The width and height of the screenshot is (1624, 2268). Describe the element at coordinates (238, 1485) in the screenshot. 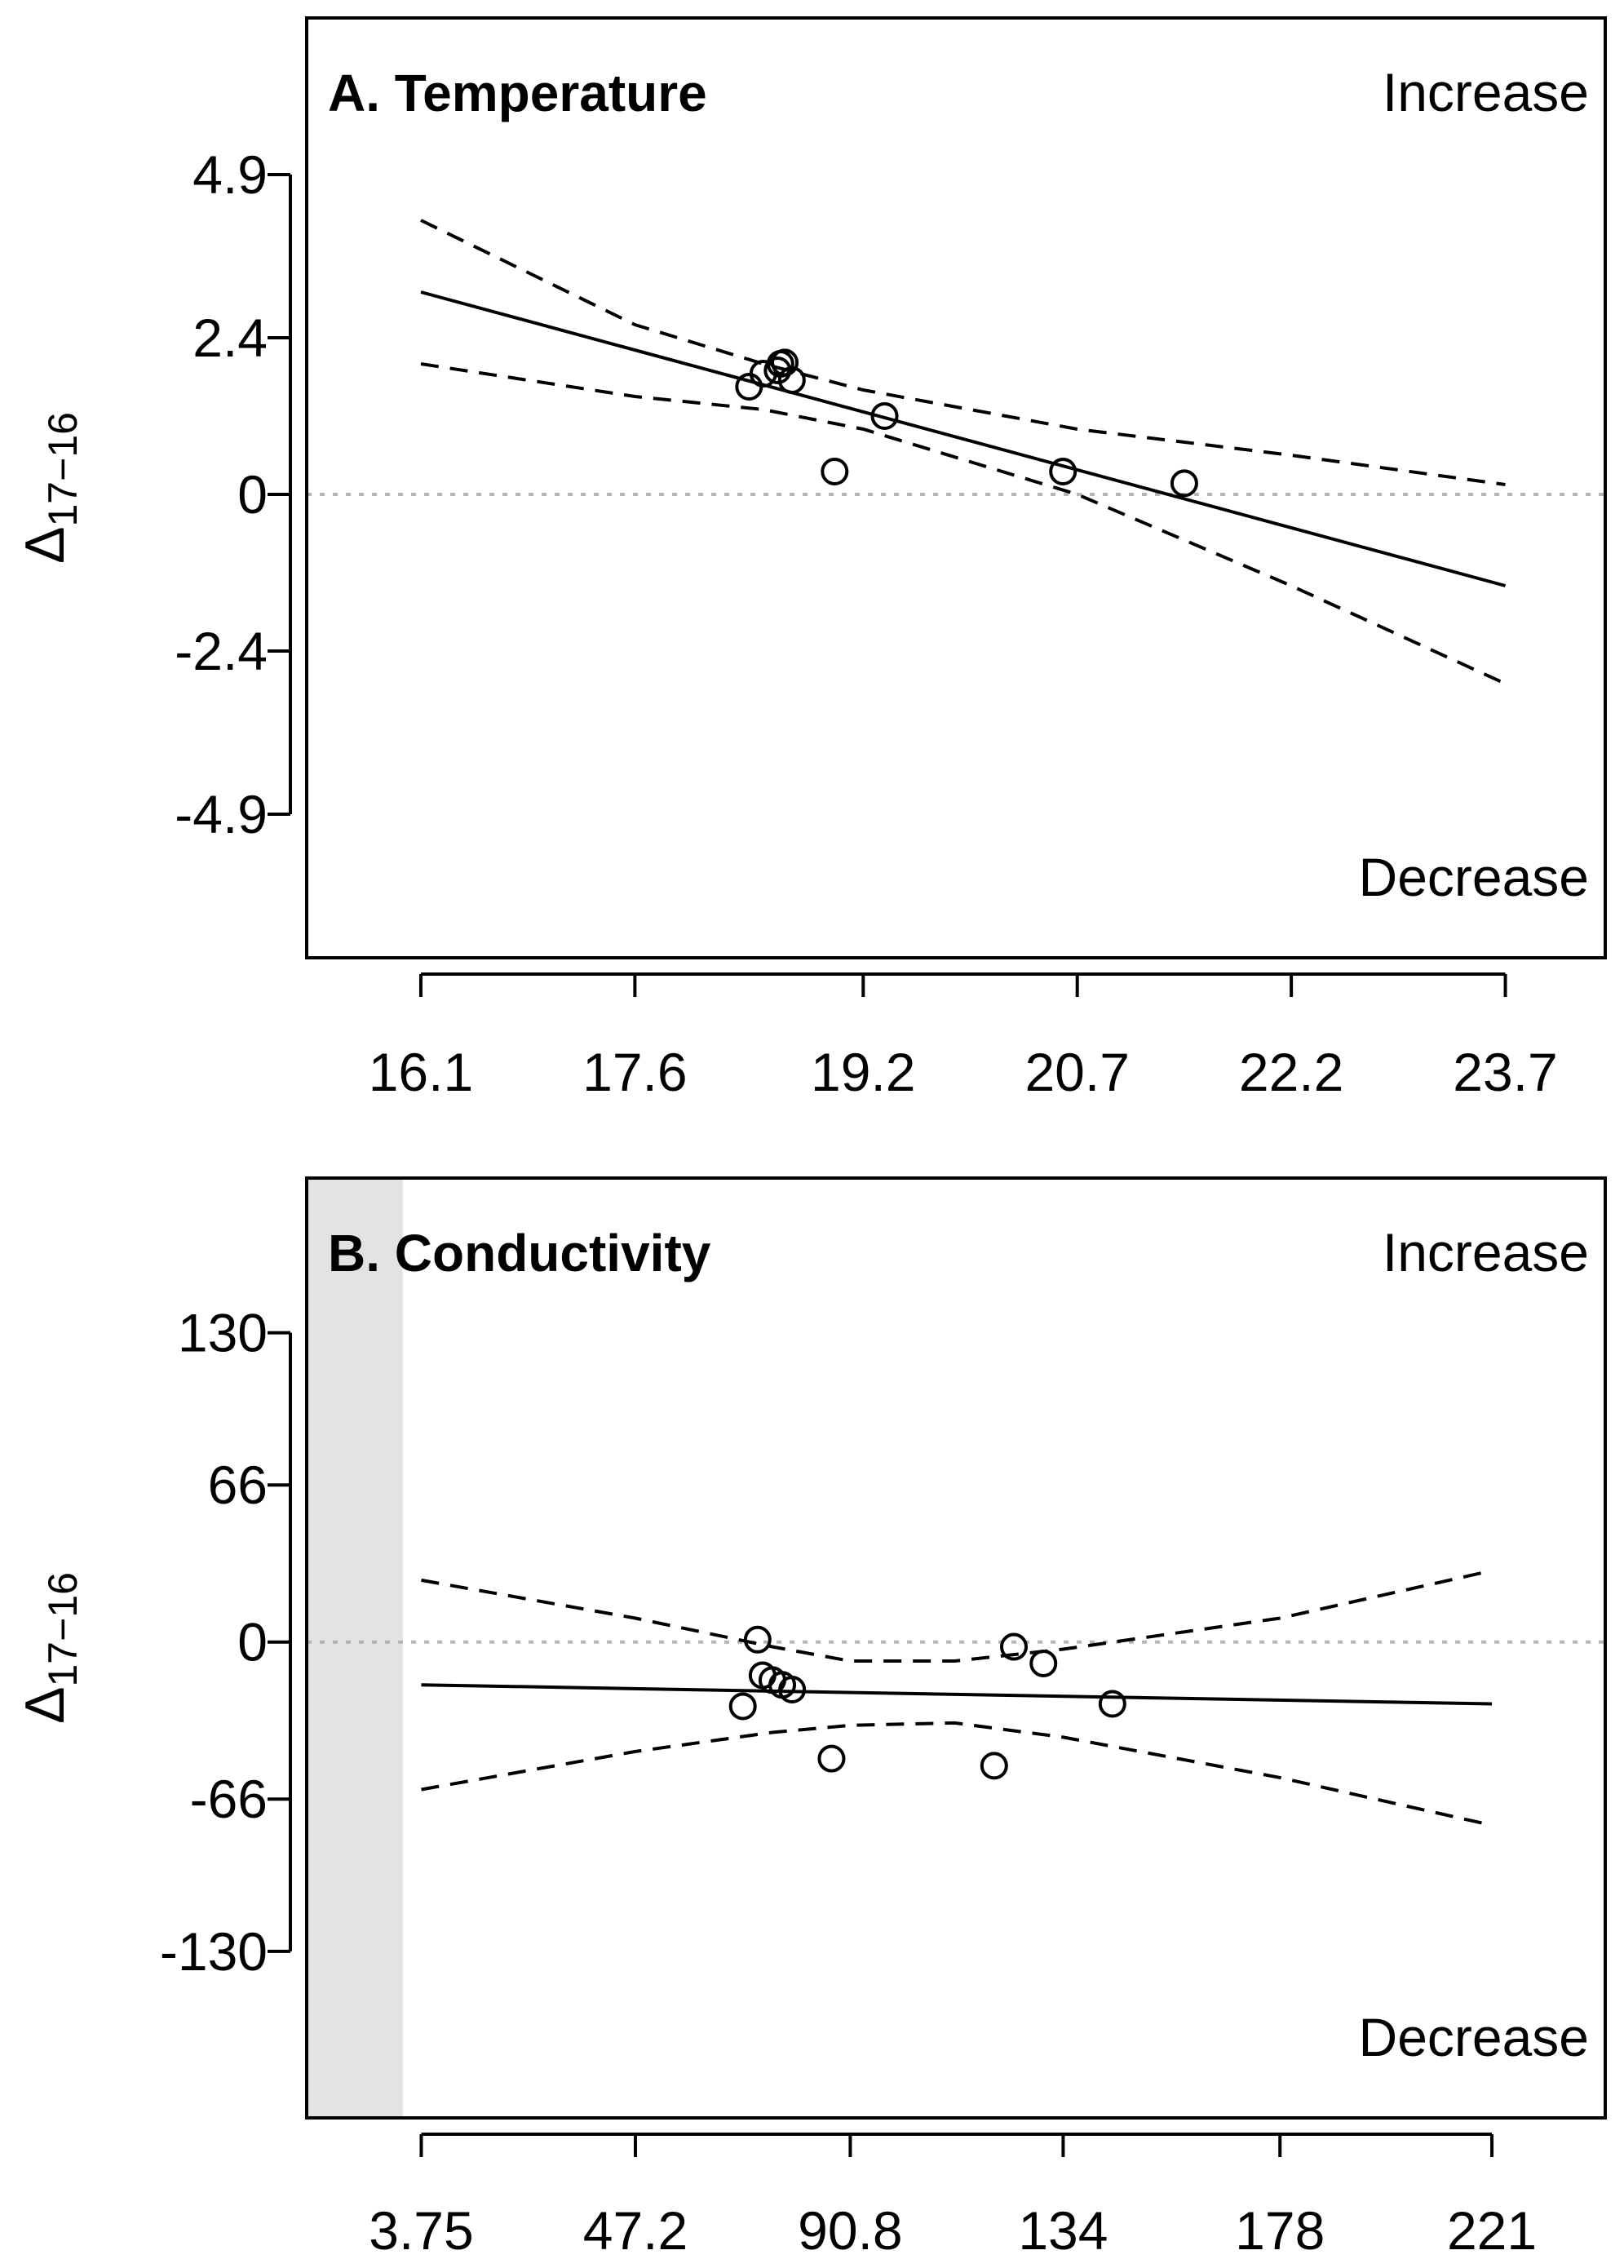

I see `y-tick-label: 66` at that location.